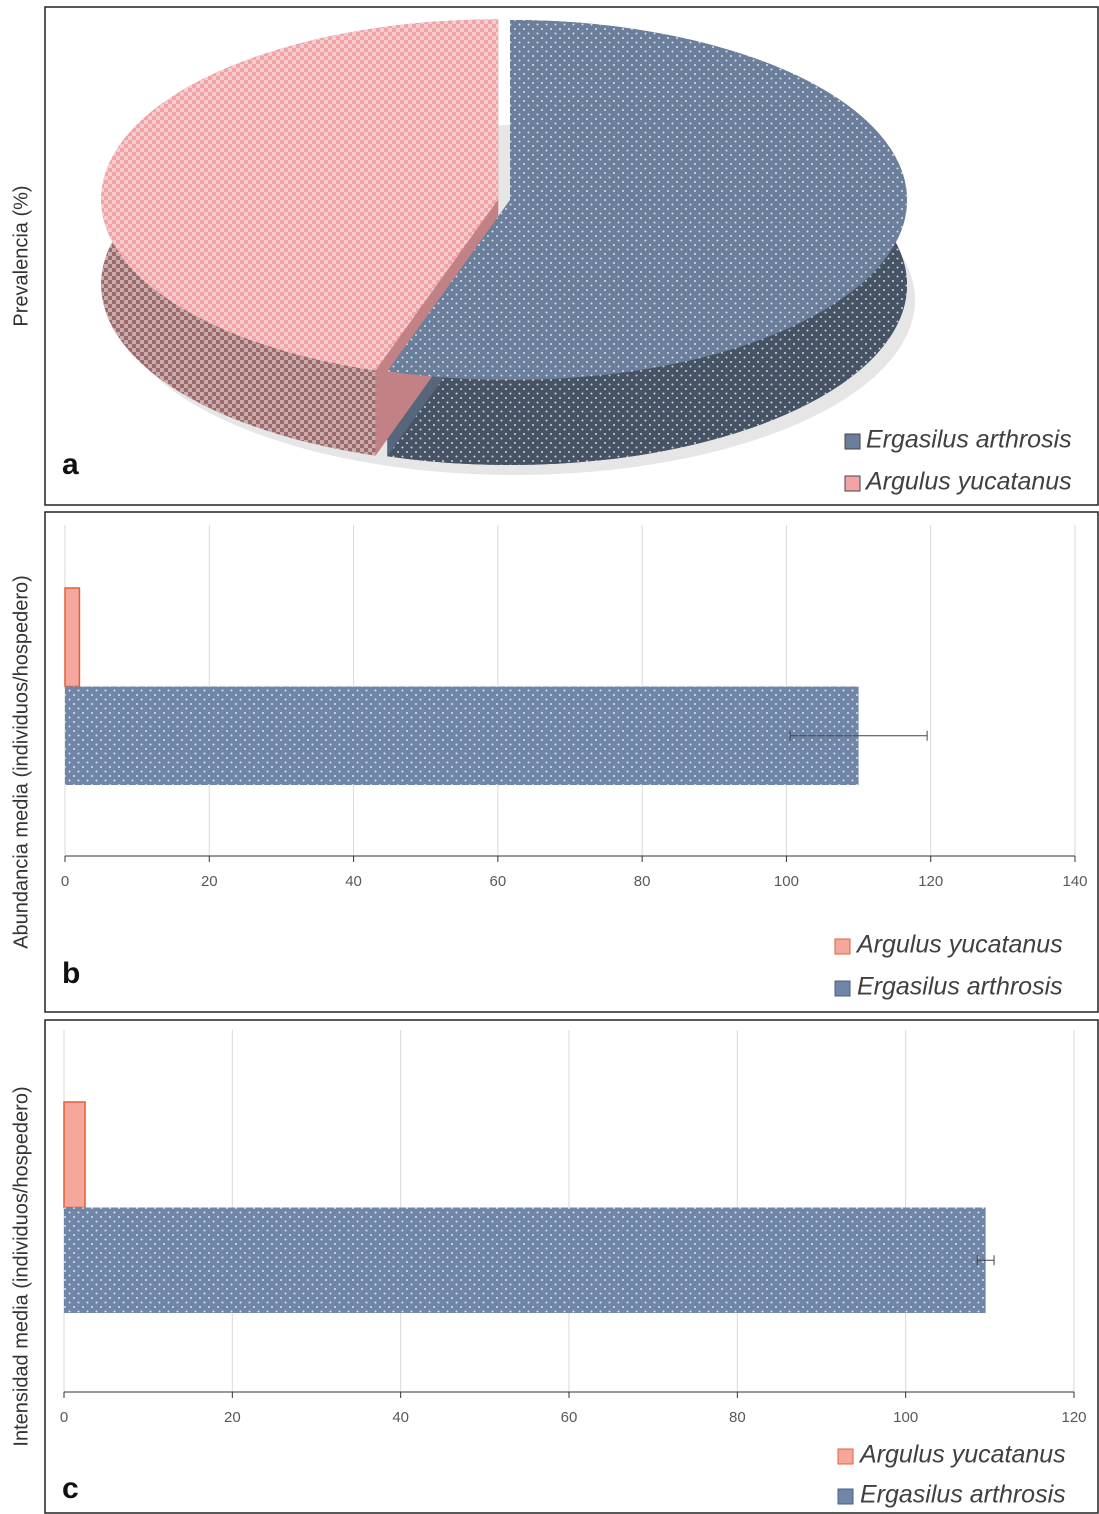 The image size is (1099, 1514). Describe the element at coordinates (21, 255) in the screenshot. I see `y-axis-label: Prevalencia (%)` at that location.